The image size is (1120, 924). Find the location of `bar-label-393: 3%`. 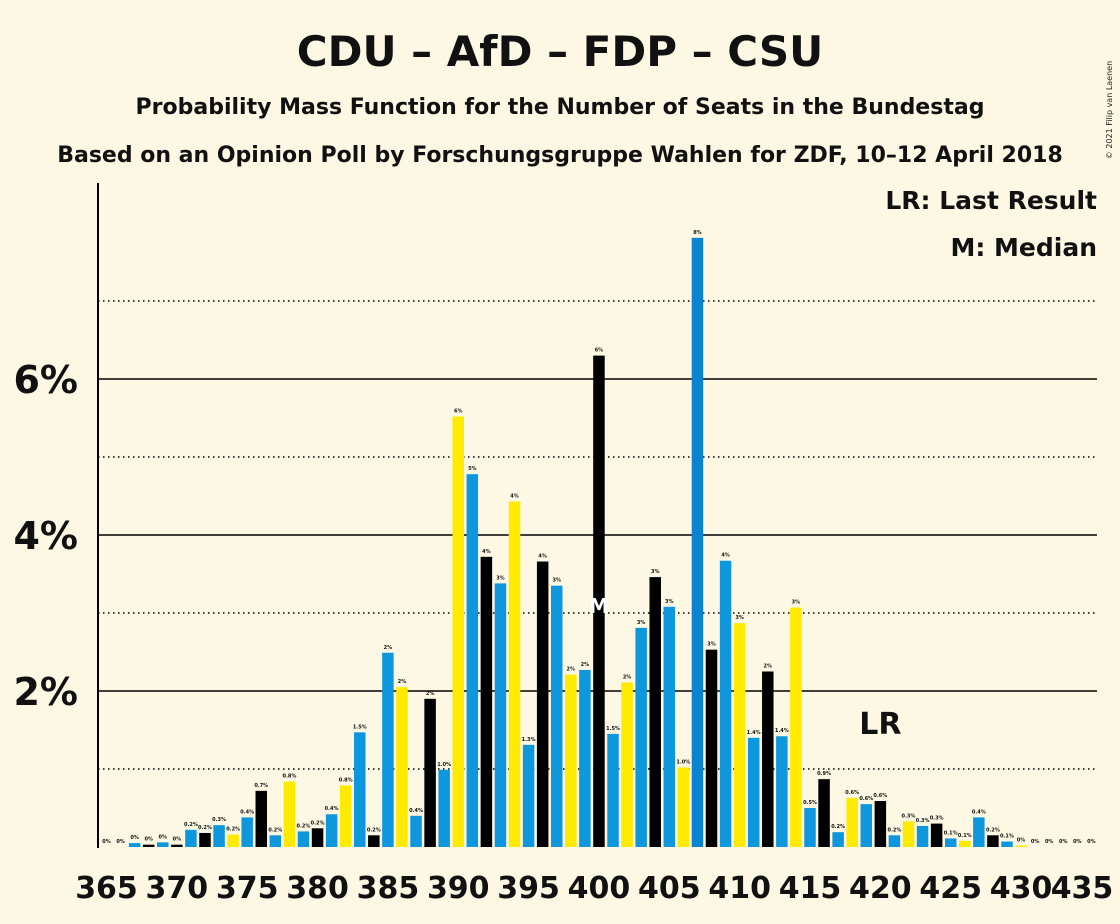

bar-label-393: 3% is located at coordinates (500, 578).